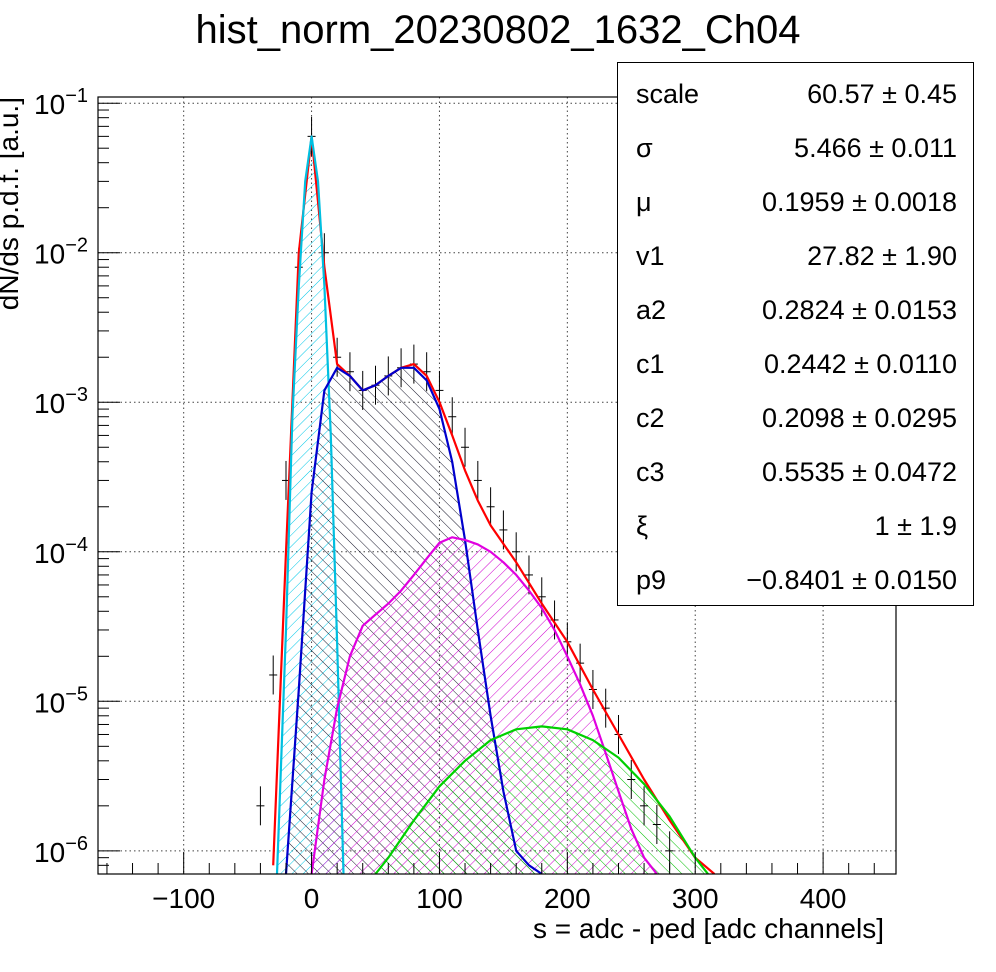 Image resolution: width=996 pixels, height=972 pixels. What do you see at coordinates (651, 580) in the screenshot?
I see `fit-param-name: p9` at bounding box center [651, 580].